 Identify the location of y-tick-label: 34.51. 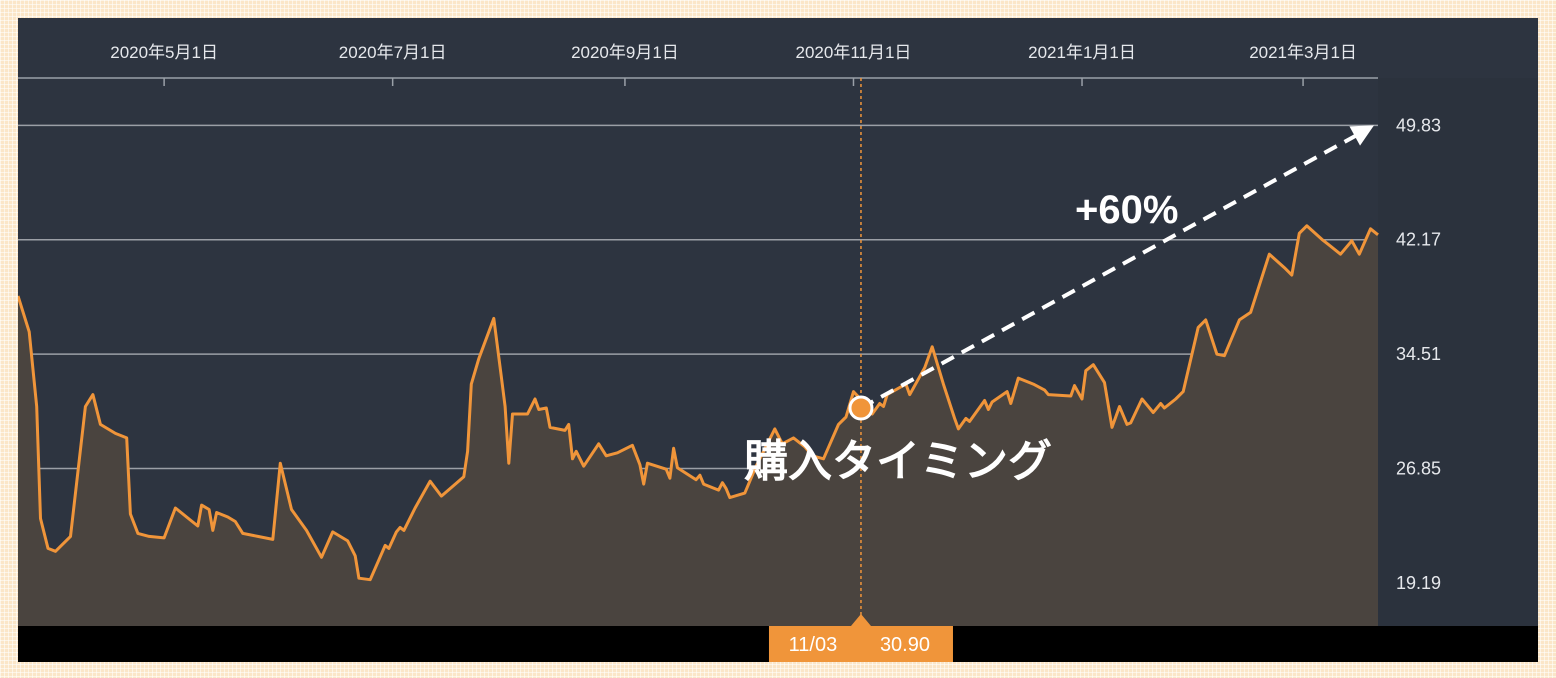
(1418, 354).